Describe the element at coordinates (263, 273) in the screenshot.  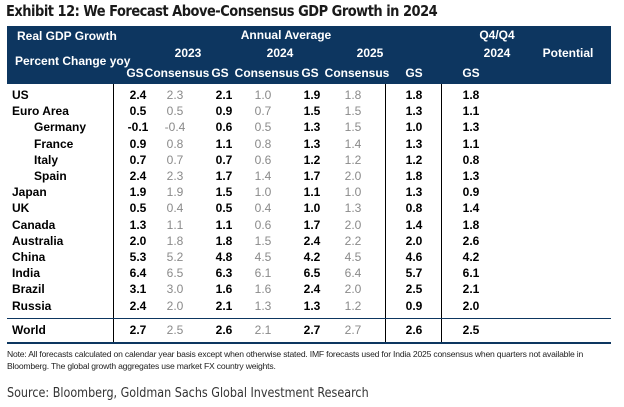
I see `consensus-value: 6.1` at that location.